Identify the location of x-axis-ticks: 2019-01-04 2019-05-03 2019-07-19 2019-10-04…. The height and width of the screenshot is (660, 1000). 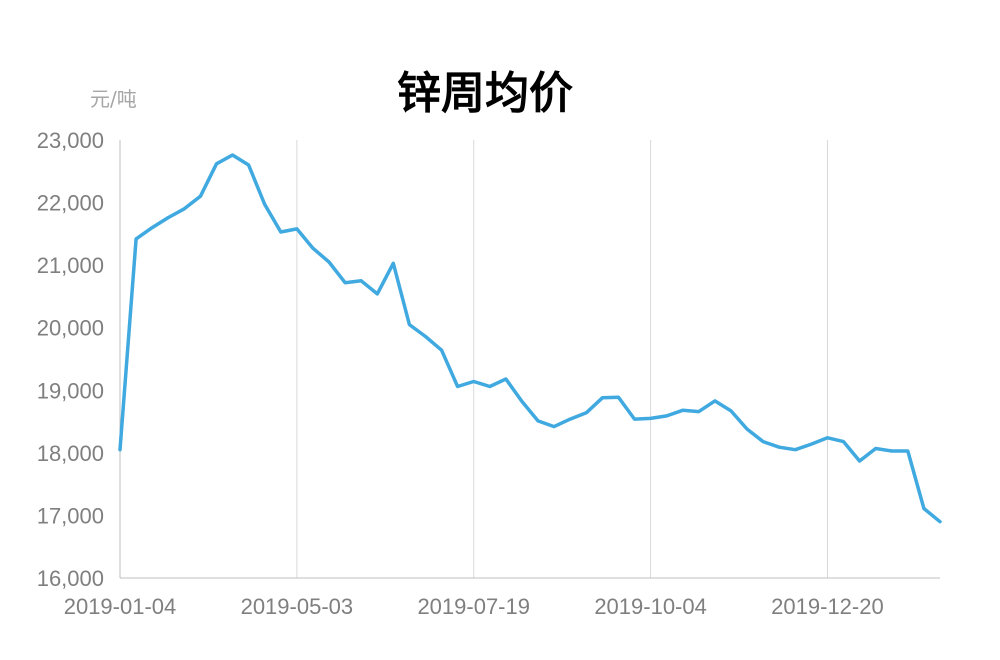
(474, 606).